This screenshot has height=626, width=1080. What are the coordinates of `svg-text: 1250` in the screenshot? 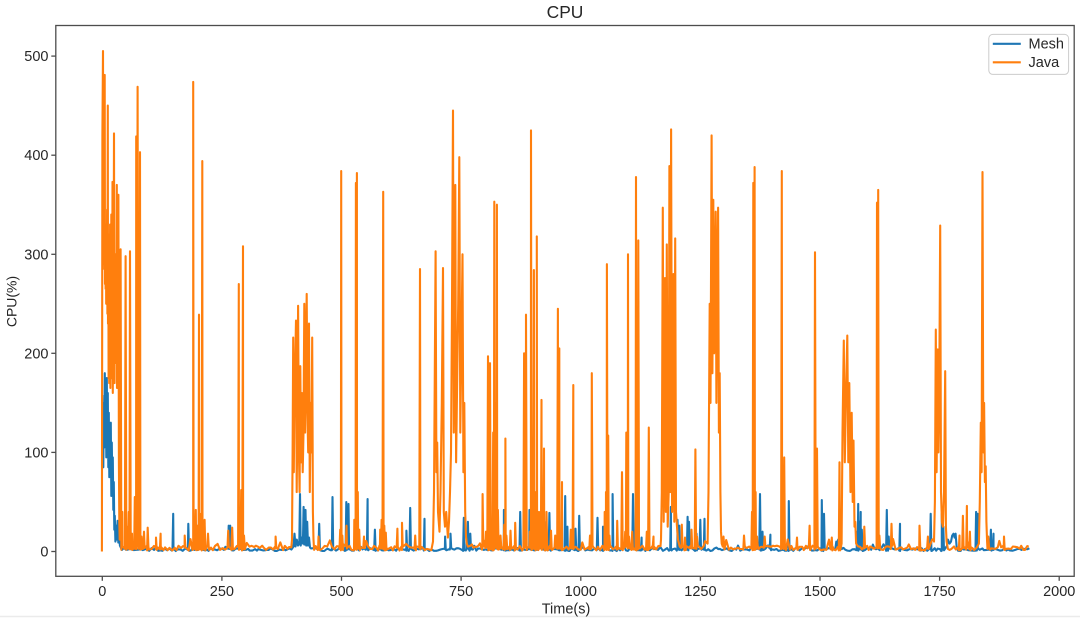 It's located at (700, 592).